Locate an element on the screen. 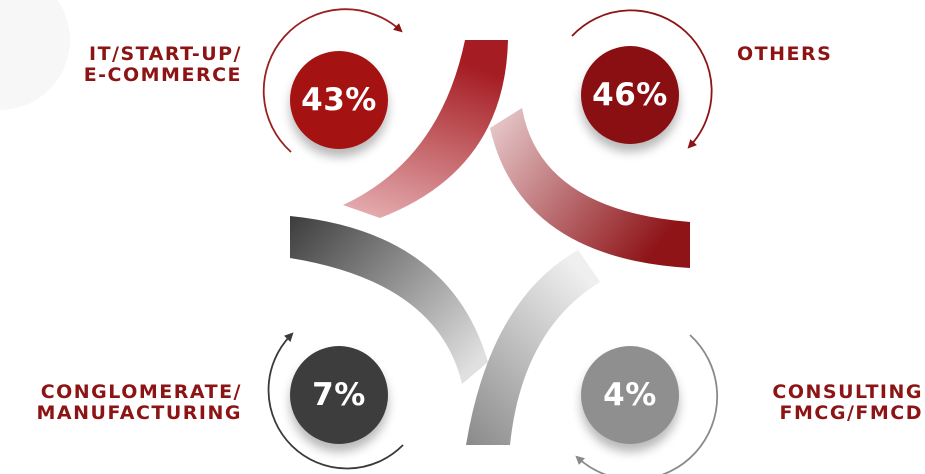 This screenshot has width=925, height=474. arrow-consulting is located at coordinates (647, 404).